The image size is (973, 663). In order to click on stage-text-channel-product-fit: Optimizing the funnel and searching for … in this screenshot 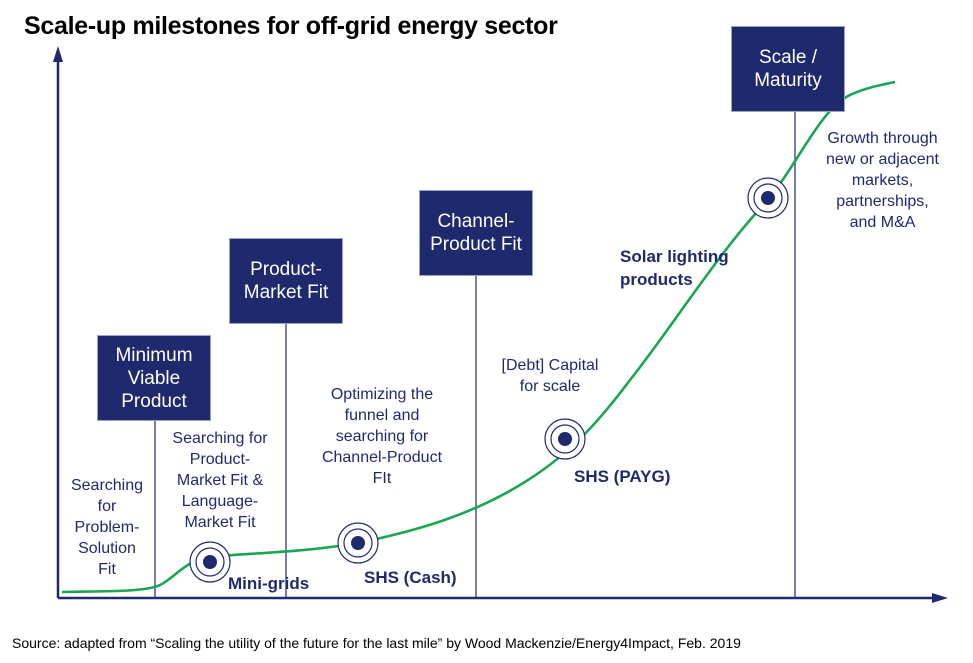, I will do `click(382, 436)`.